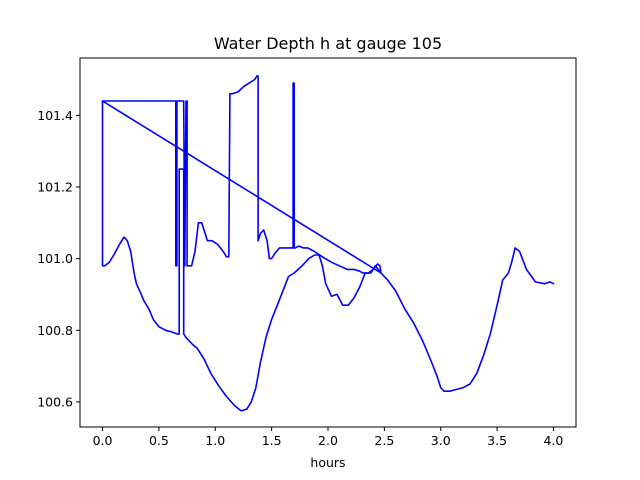  I want to click on y-tick-label: 101.4, so click(55, 115).